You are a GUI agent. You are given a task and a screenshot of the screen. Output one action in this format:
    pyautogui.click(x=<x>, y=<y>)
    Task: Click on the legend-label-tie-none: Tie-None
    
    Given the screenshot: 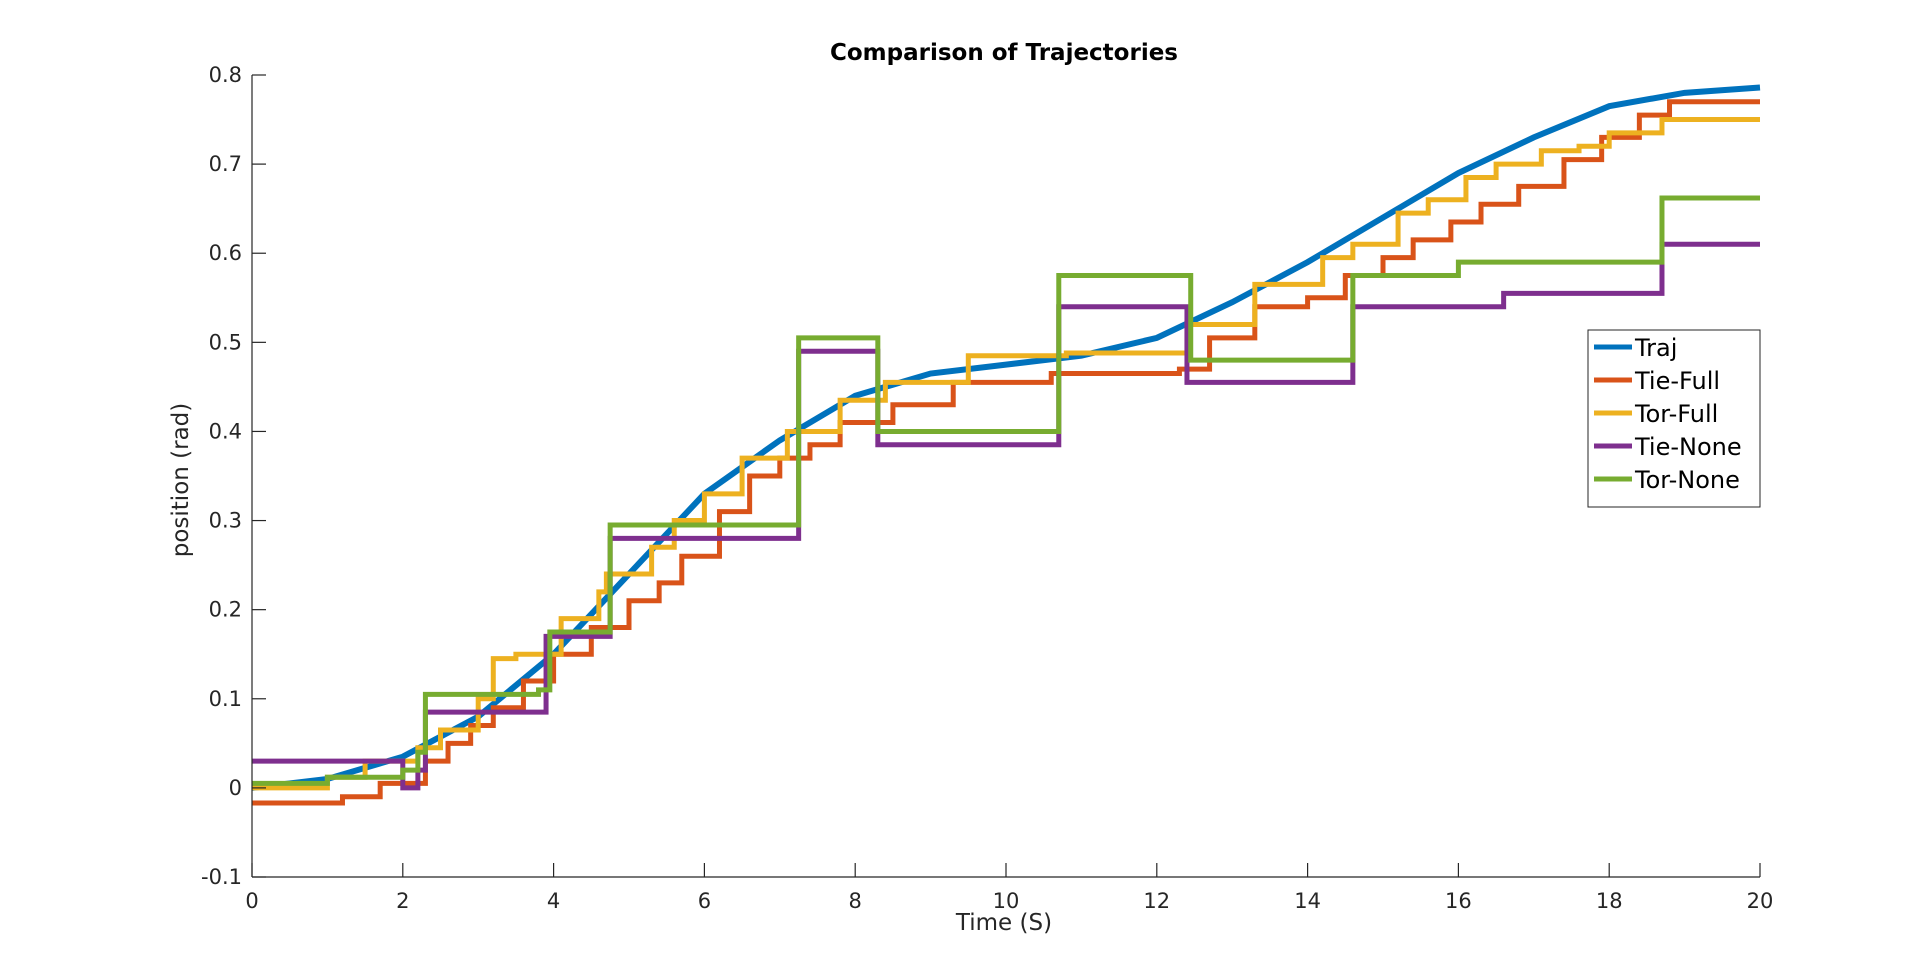 What is the action you would take?
    pyautogui.click(x=1688, y=447)
    